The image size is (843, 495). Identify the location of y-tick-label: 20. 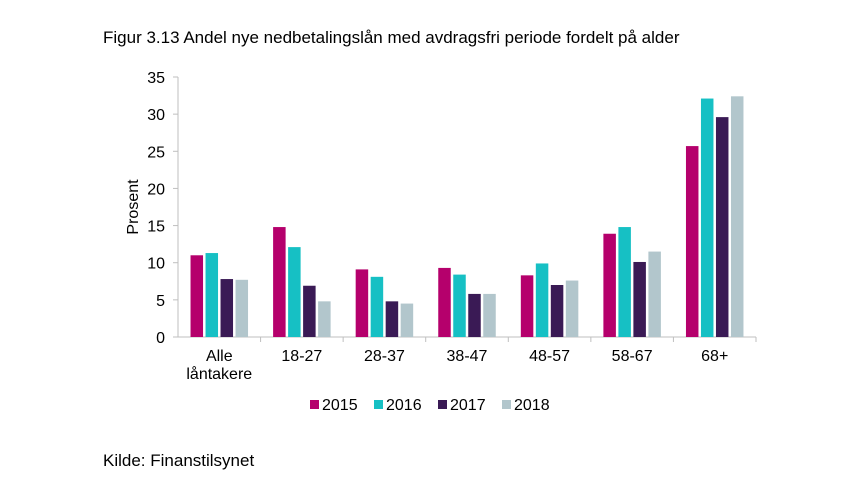
(156, 189).